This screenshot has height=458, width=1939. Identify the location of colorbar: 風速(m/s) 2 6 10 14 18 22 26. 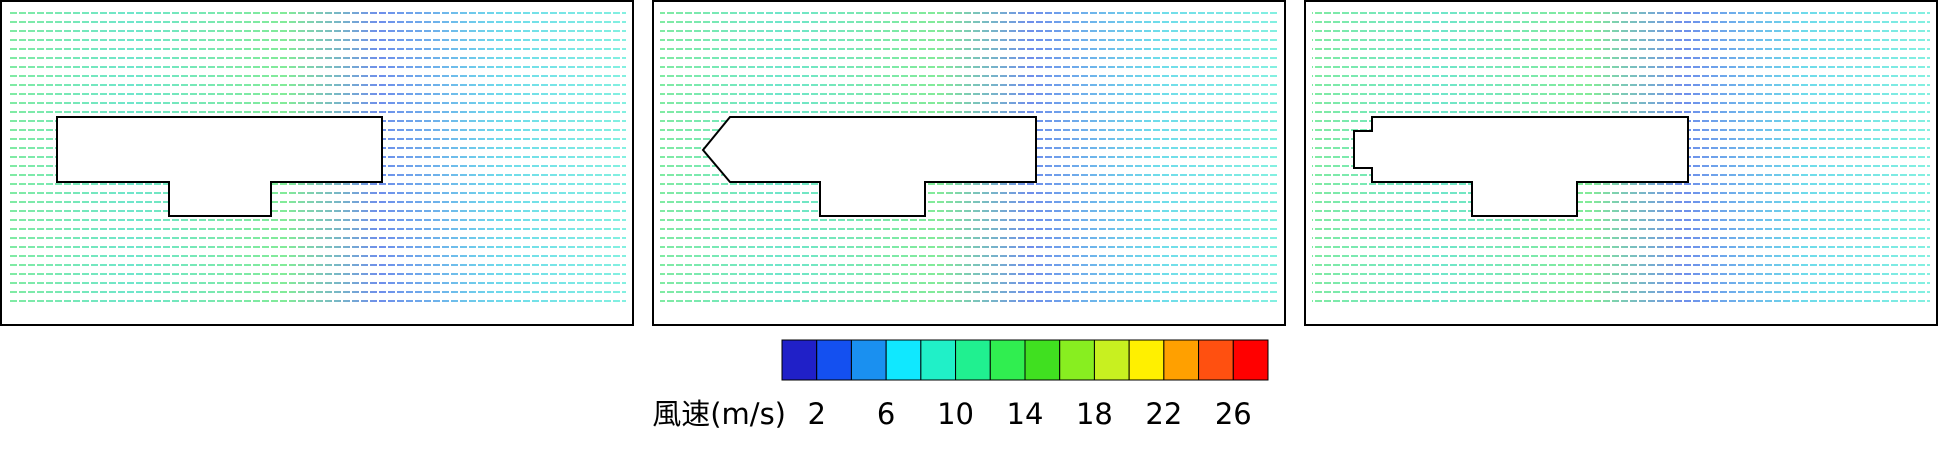
(960, 385).